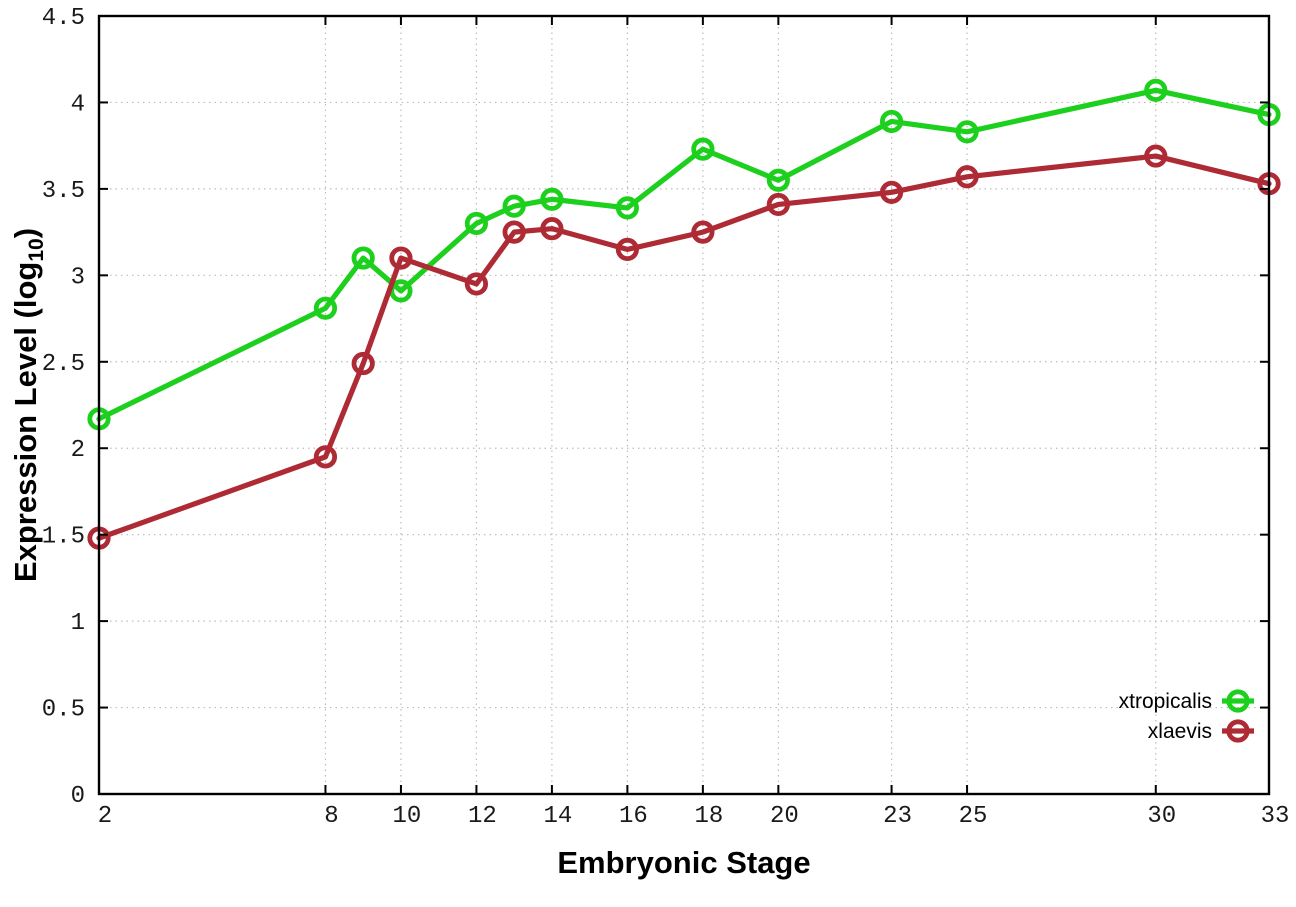  I want to click on legend-item-xlaevis: xlaevis, so click(1201, 731).